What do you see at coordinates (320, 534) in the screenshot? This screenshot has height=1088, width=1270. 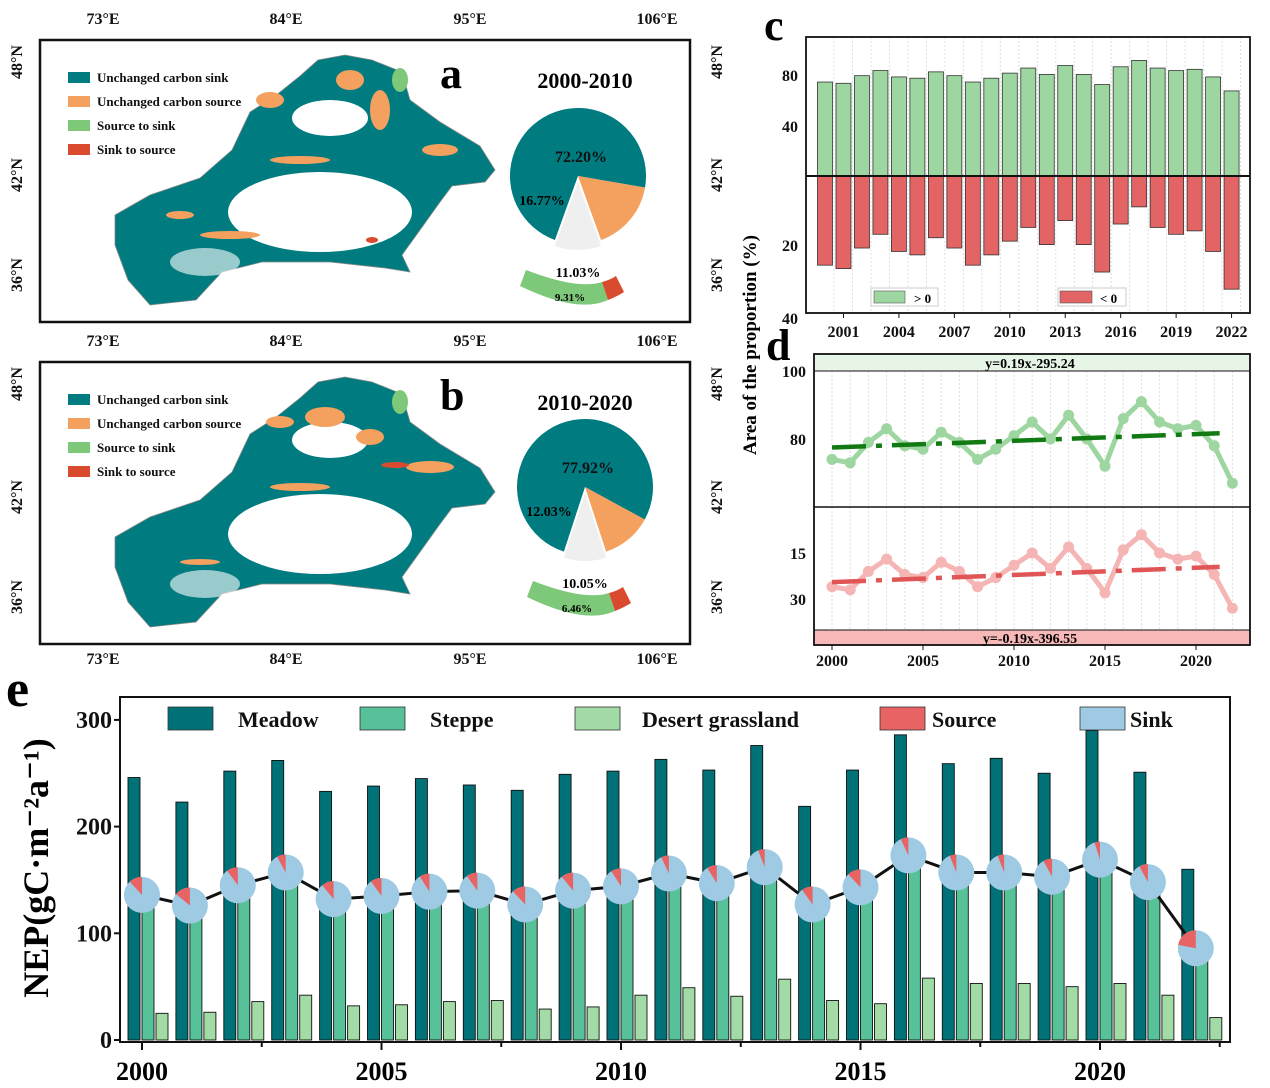 I see `tarim-basin` at bounding box center [320, 534].